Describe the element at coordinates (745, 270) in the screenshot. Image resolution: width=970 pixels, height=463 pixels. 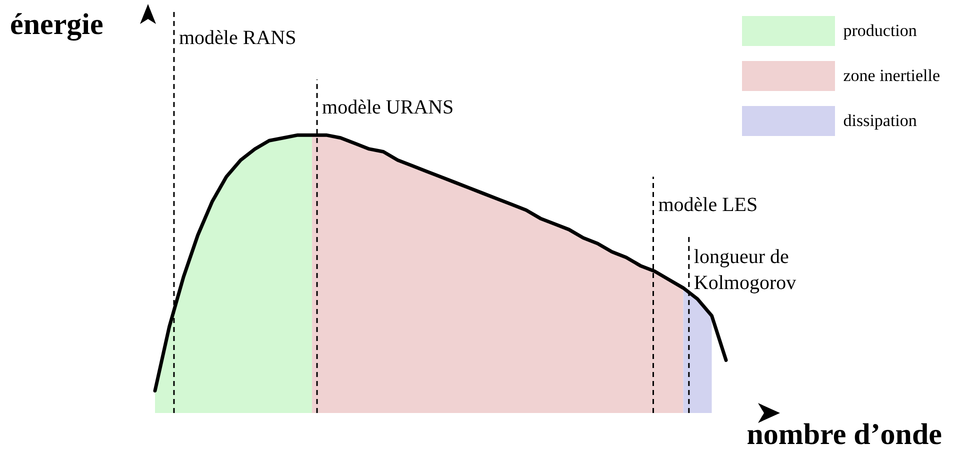
I see `text: longueur de Kolmogorov` at that location.